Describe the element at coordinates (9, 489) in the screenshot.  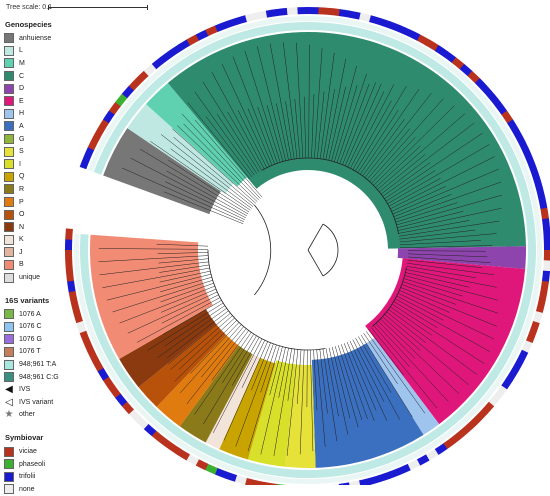
I see `symbiovar-swatch` at that location.